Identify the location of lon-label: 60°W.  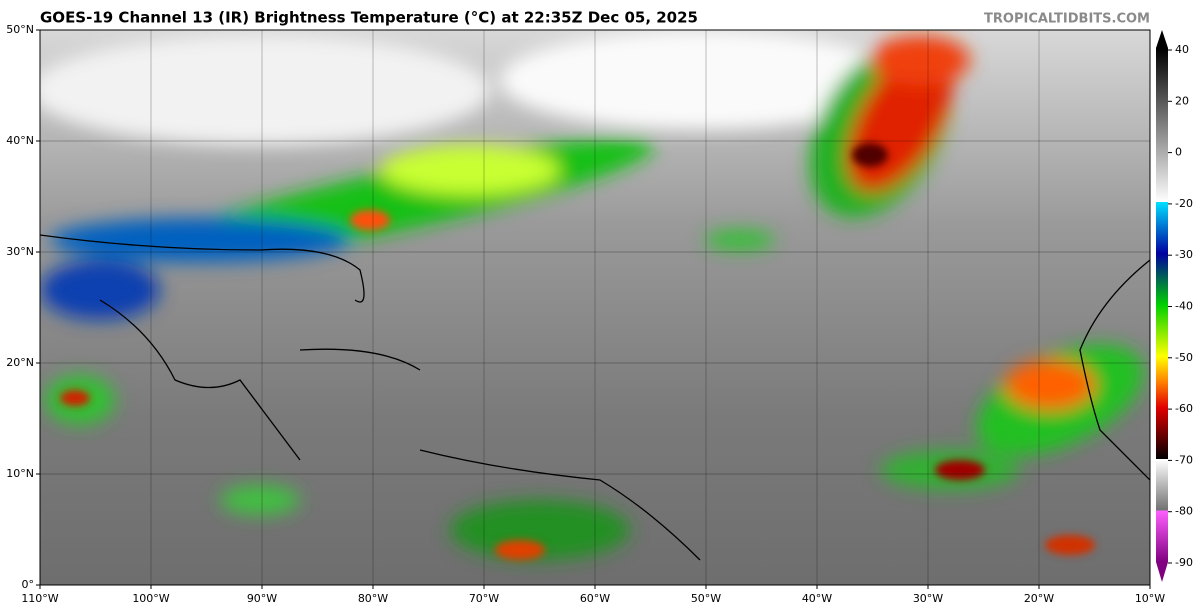
(595, 598).